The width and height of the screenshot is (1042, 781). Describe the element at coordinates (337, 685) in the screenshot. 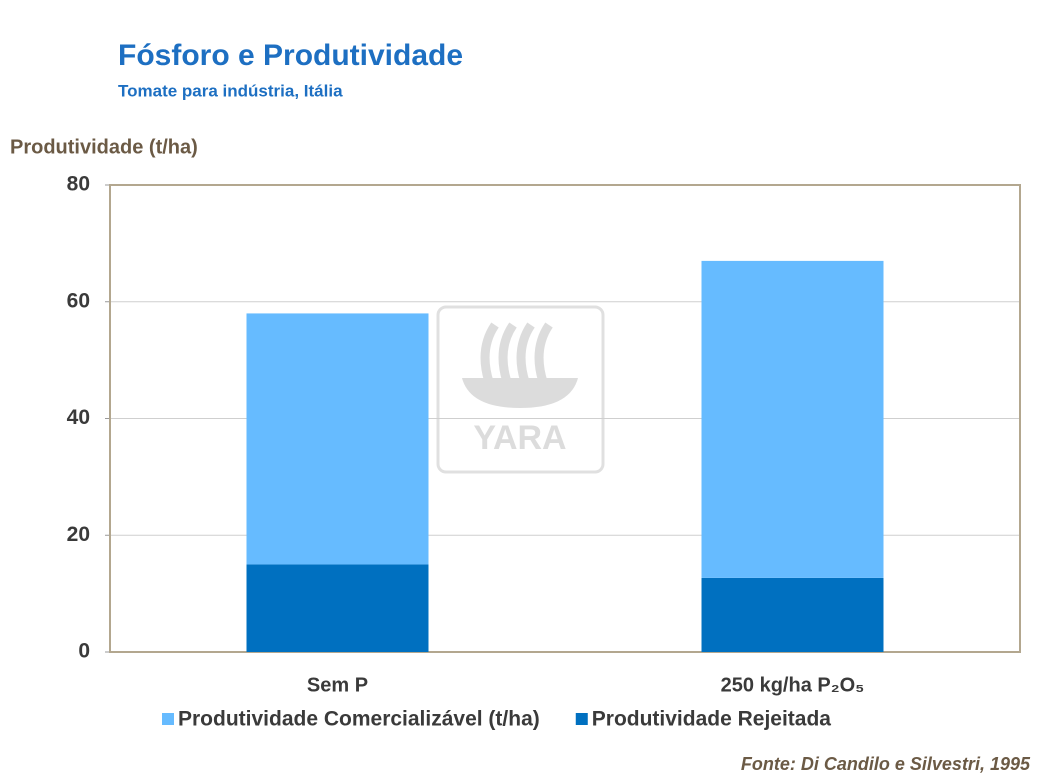

I see `x-tick-label: Sem P` at that location.